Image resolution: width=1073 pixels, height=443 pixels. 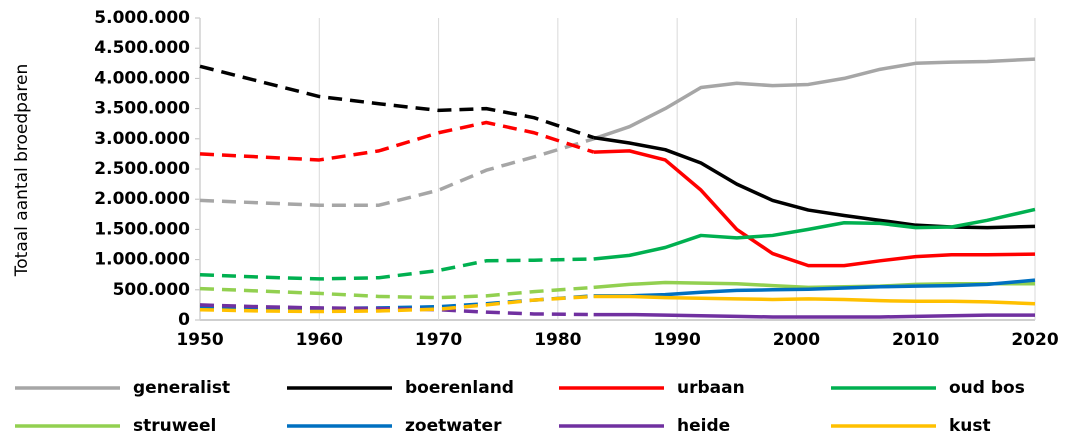 What do you see at coordinates (915, 340) in the screenshot?
I see `x-tick-label: 2010` at bounding box center [915, 340].